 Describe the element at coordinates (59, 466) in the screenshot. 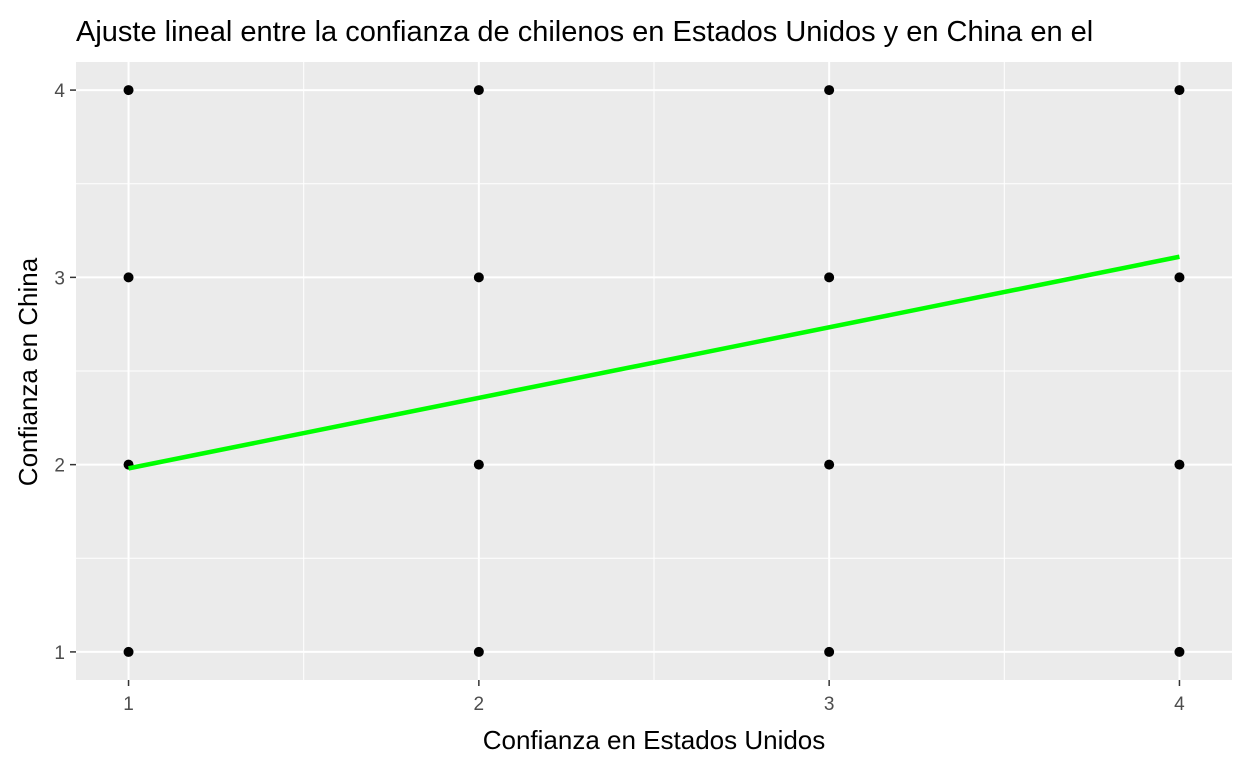

I see `y-tick-label: 2` at that location.